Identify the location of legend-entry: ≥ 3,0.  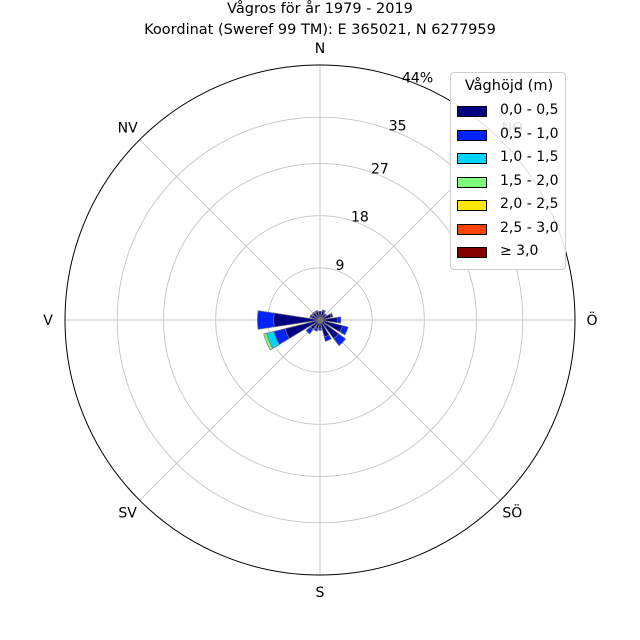
(511, 252).